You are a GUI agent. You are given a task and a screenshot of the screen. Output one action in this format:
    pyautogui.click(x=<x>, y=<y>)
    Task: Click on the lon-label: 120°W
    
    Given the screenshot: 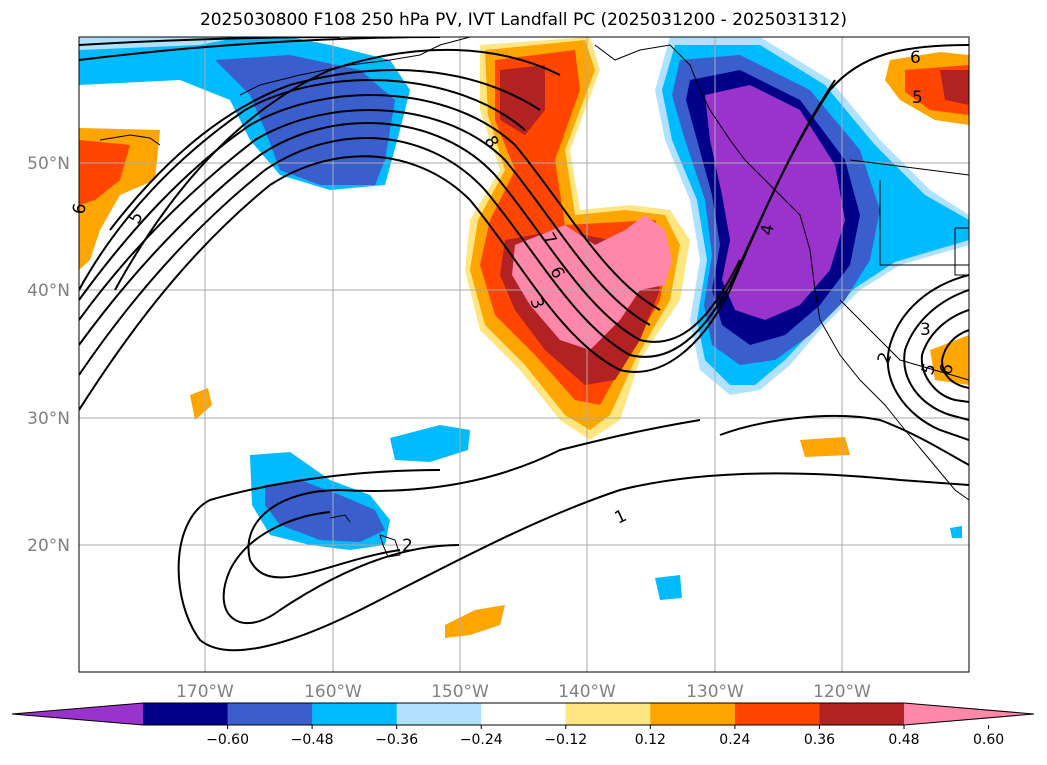 What is the action you would take?
    pyautogui.click(x=842, y=692)
    